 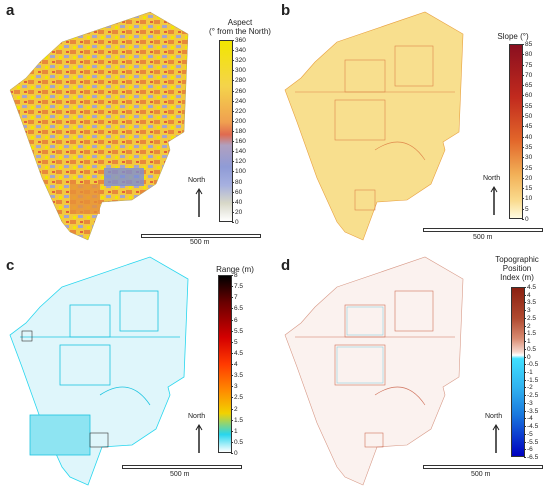 What do you see at coordinates (237, 212) in the screenshot?
I see `colorbar-tick-label: 20` at bounding box center [237, 212].